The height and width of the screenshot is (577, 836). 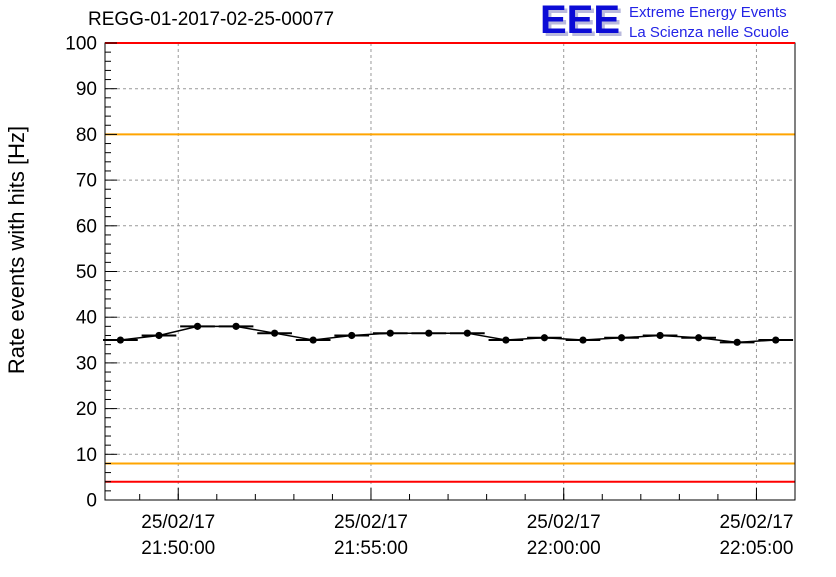 I want to click on x-tick-label-time: 22:00:00, so click(x=564, y=548).